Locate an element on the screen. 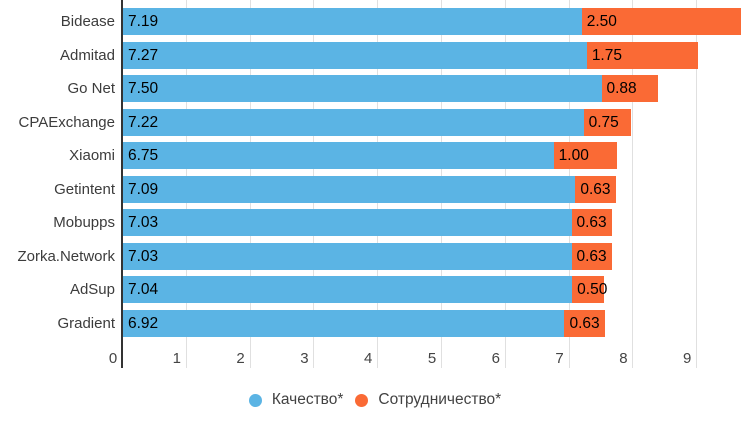 The image size is (750, 423). bar-row: Zorka.Network 7.03 0.63 is located at coordinates (375, 257).